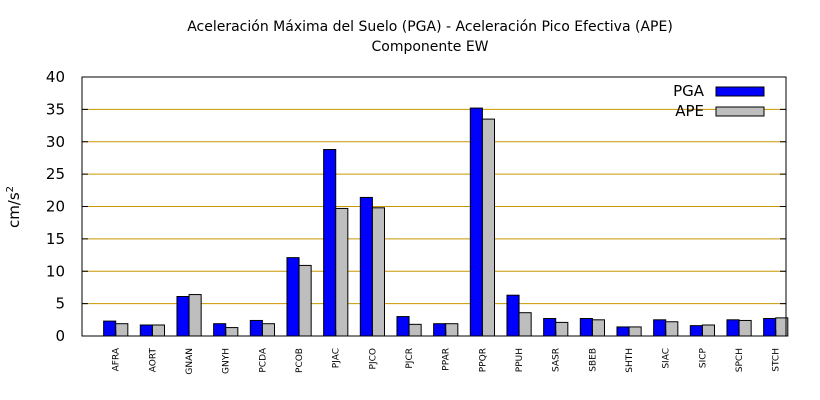 This screenshot has width=820, height=400. Describe the element at coordinates (256, 328) in the screenshot. I see `bar-pga-pcda` at that location.